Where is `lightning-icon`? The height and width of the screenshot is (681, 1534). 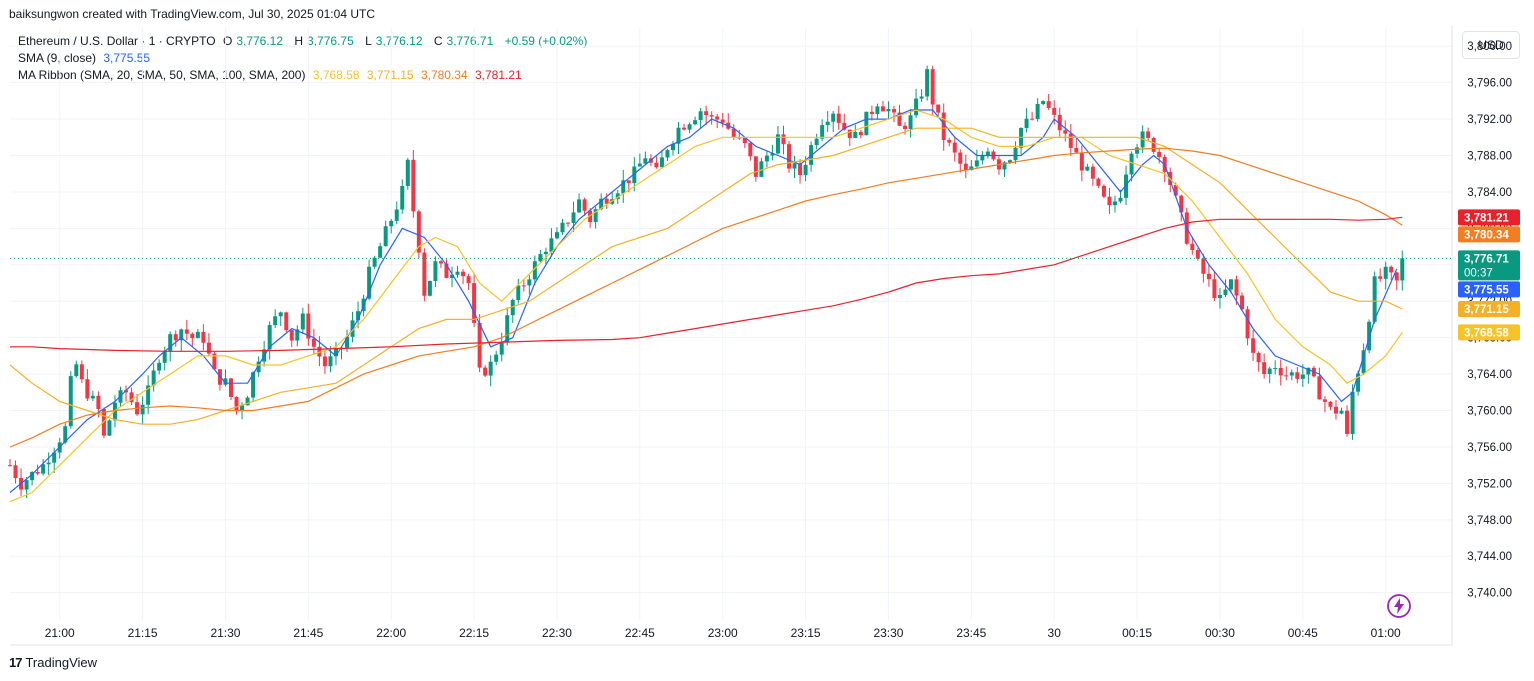
lightning-icon is located at coordinates (1399, 606).